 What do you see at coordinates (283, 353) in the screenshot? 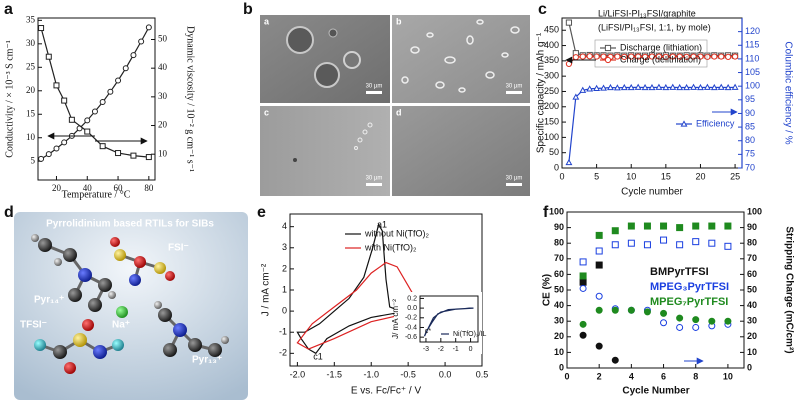
I see `y-tick-label: -2` at bounding box center [283, 353].